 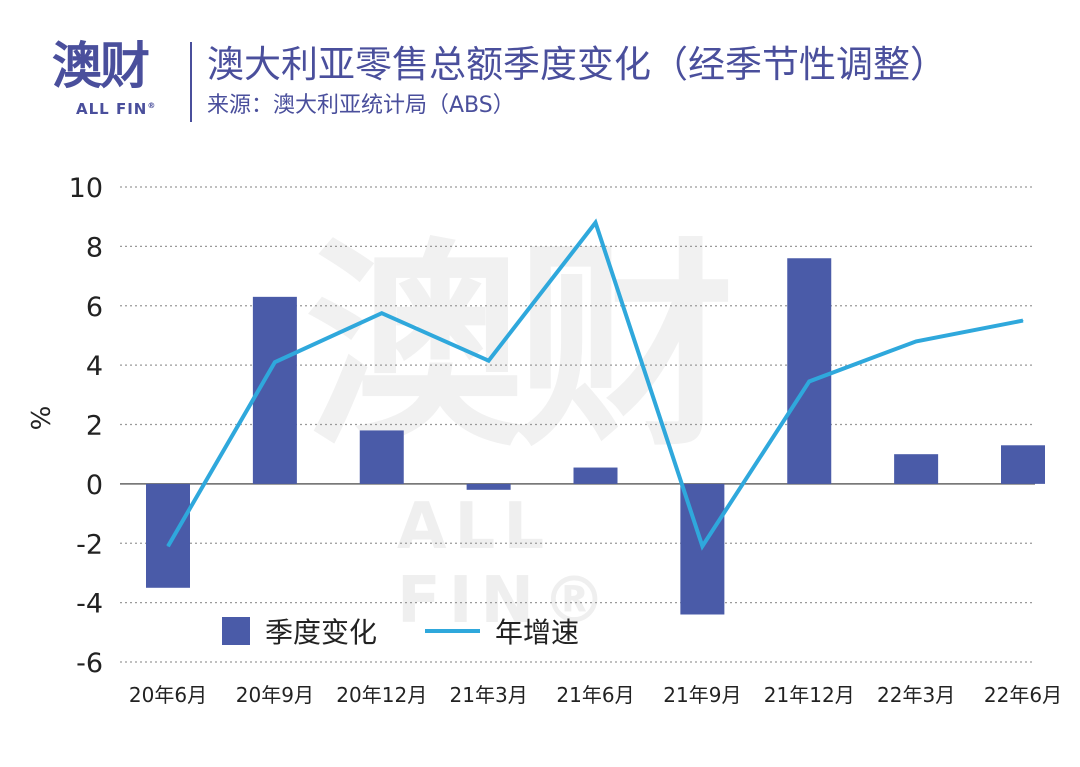 I want to click on y-tick-label: 8, so click(x=94, y=247).